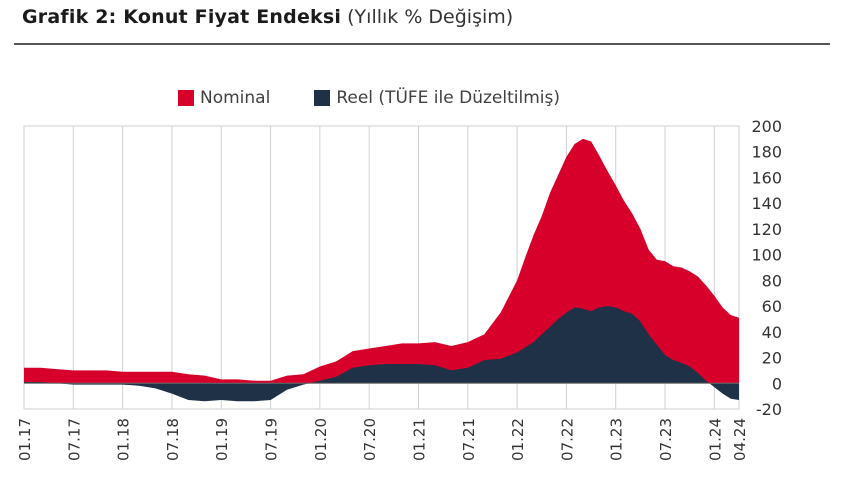 Image resolution: width=850 pixels, height=480 pixels. I want to click on y-tick-label-180: 180, so click(766, 152).